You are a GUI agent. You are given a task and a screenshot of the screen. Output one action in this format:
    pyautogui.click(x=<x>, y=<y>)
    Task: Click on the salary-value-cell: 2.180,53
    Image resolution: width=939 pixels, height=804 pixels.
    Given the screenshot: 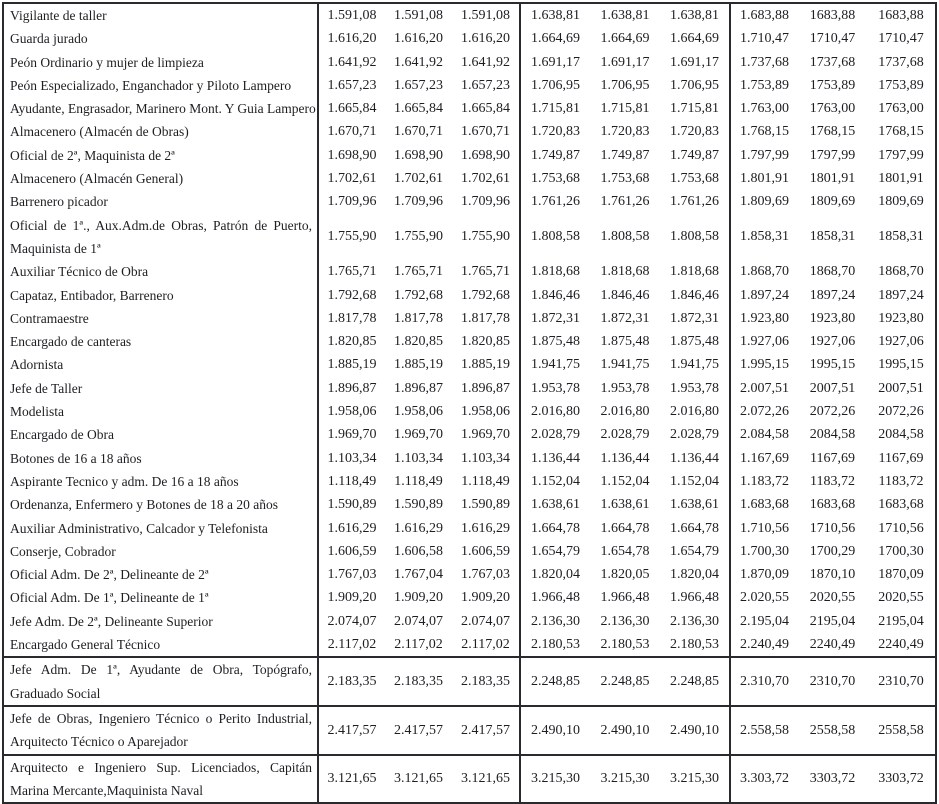 What is the action you would take?
    pyautogui.click(x=694, y=645)
    